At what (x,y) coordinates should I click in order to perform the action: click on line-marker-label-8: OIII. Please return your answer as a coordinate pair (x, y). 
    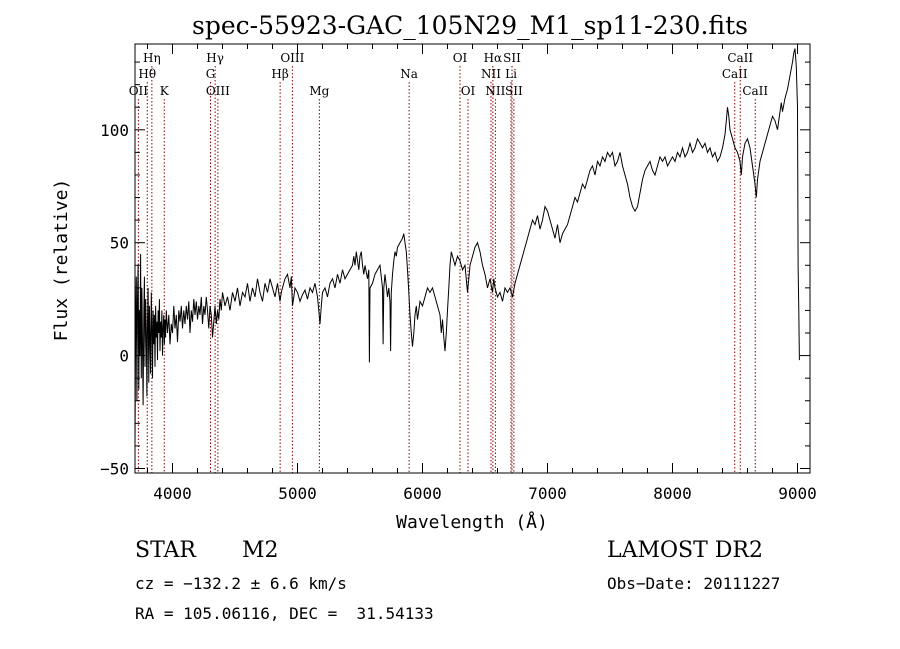
    Looking at the image, I should click on (292, 58).